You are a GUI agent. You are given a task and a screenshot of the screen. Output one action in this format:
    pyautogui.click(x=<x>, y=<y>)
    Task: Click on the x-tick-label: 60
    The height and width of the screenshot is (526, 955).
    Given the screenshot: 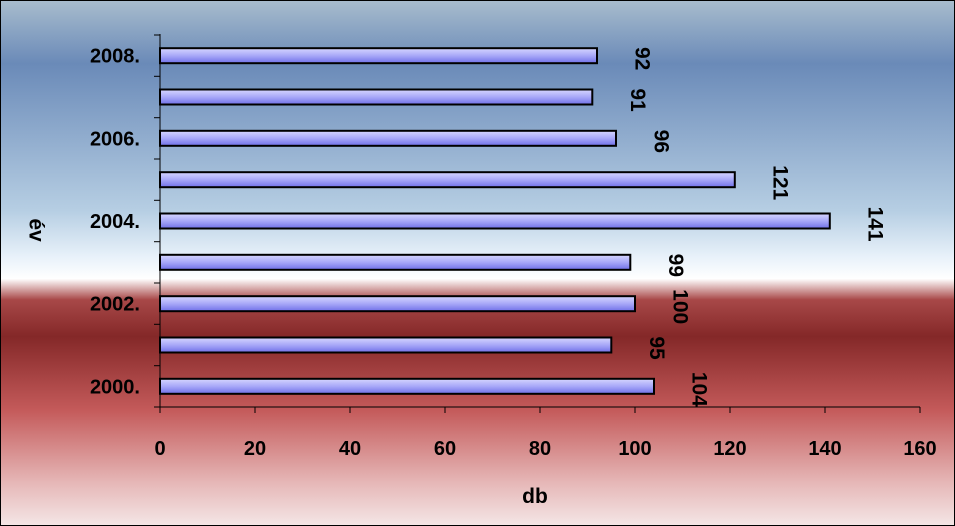 What is the action you would take?
    pyautogui.click(x=445, y=449)
    